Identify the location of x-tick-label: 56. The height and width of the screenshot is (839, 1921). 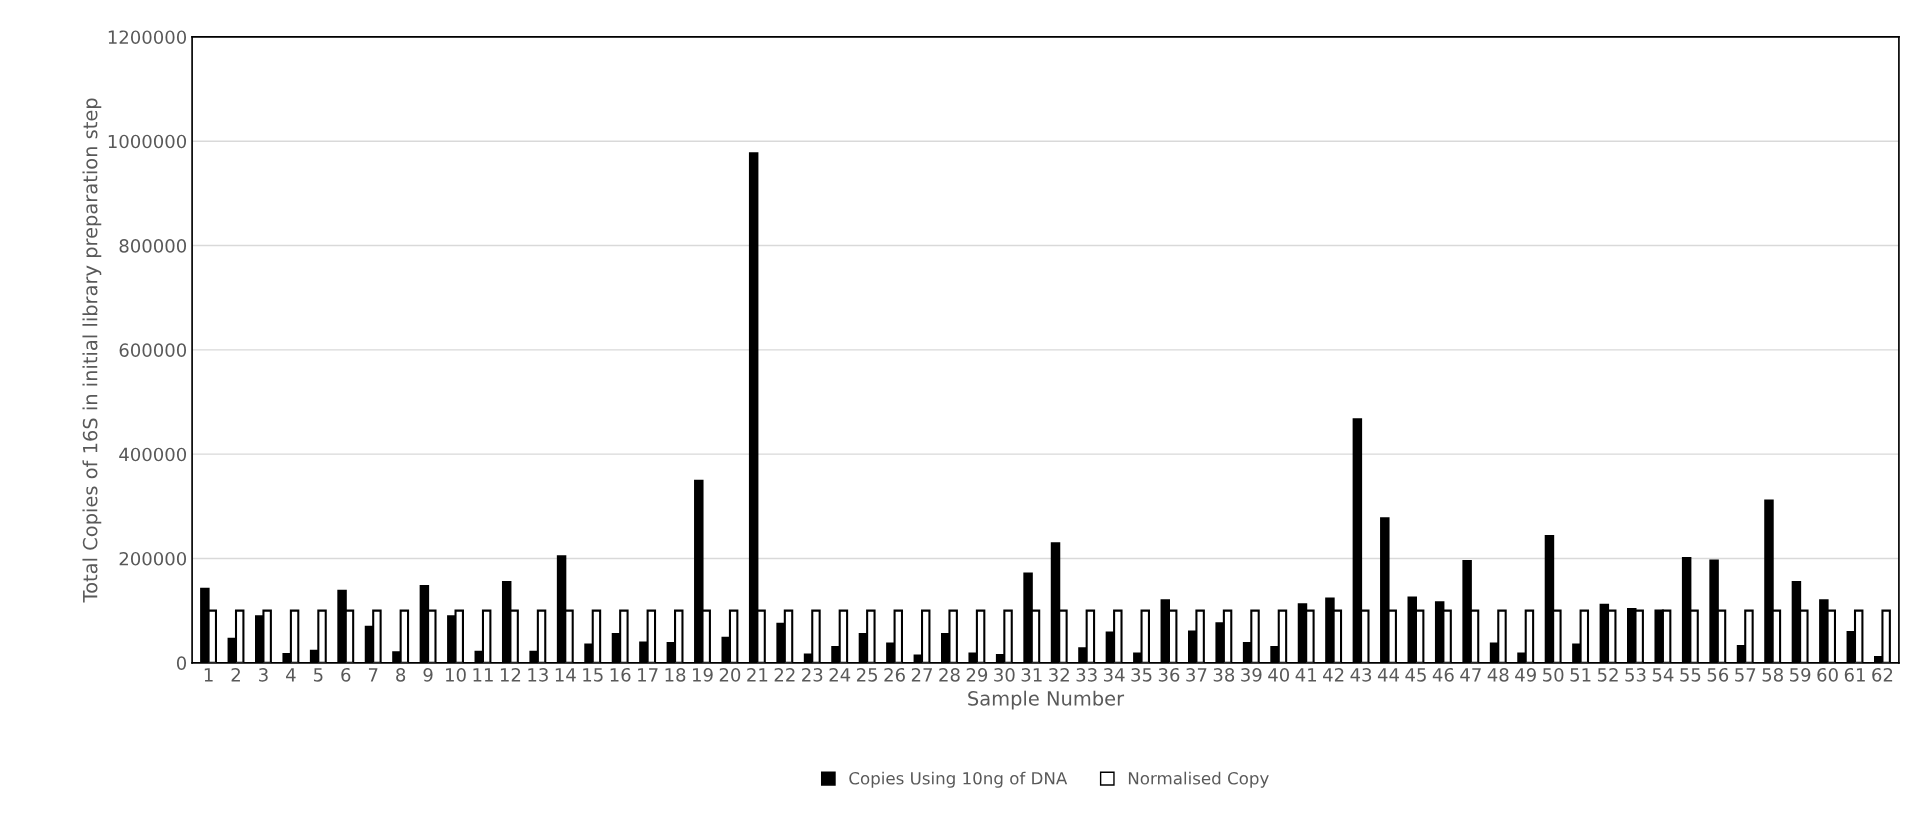
(1718, 674).